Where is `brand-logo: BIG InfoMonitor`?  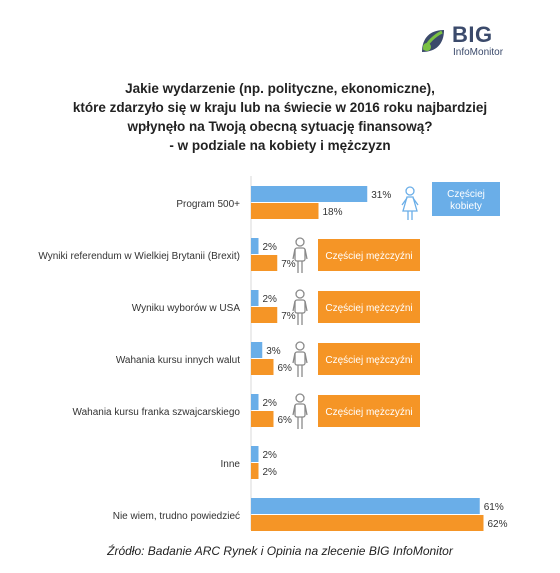 brand-logo: BIG InfoMonitor is located at coordinates (483, 41).